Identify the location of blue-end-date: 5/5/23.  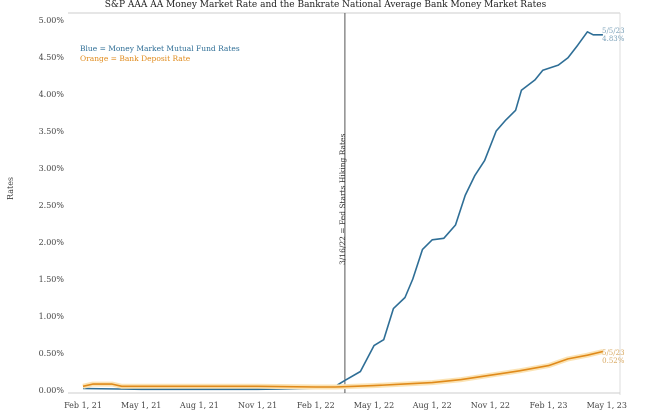
(613, 31).